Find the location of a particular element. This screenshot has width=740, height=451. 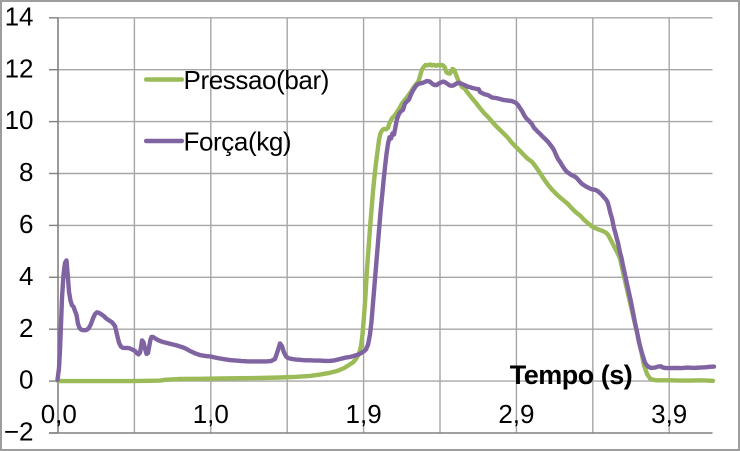

svg-text: Força(kg) is located at coordinates (238, 142).